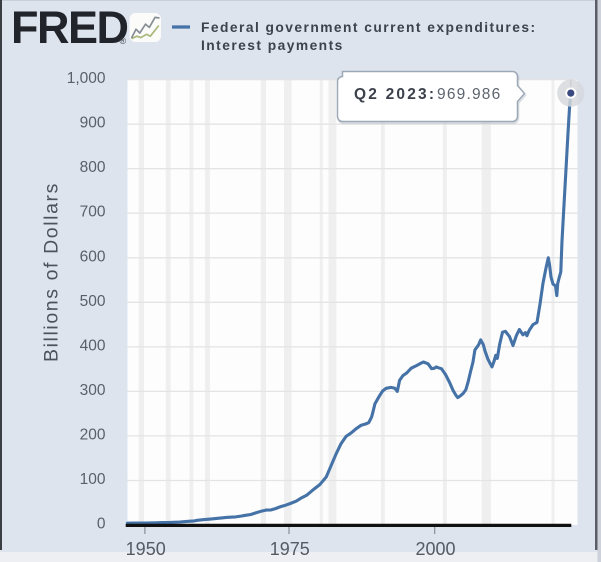  What do you see at coordinates (86, 78) in the screenshot?
I see `svg-text: 1,000` at bounding box center [86, 78].